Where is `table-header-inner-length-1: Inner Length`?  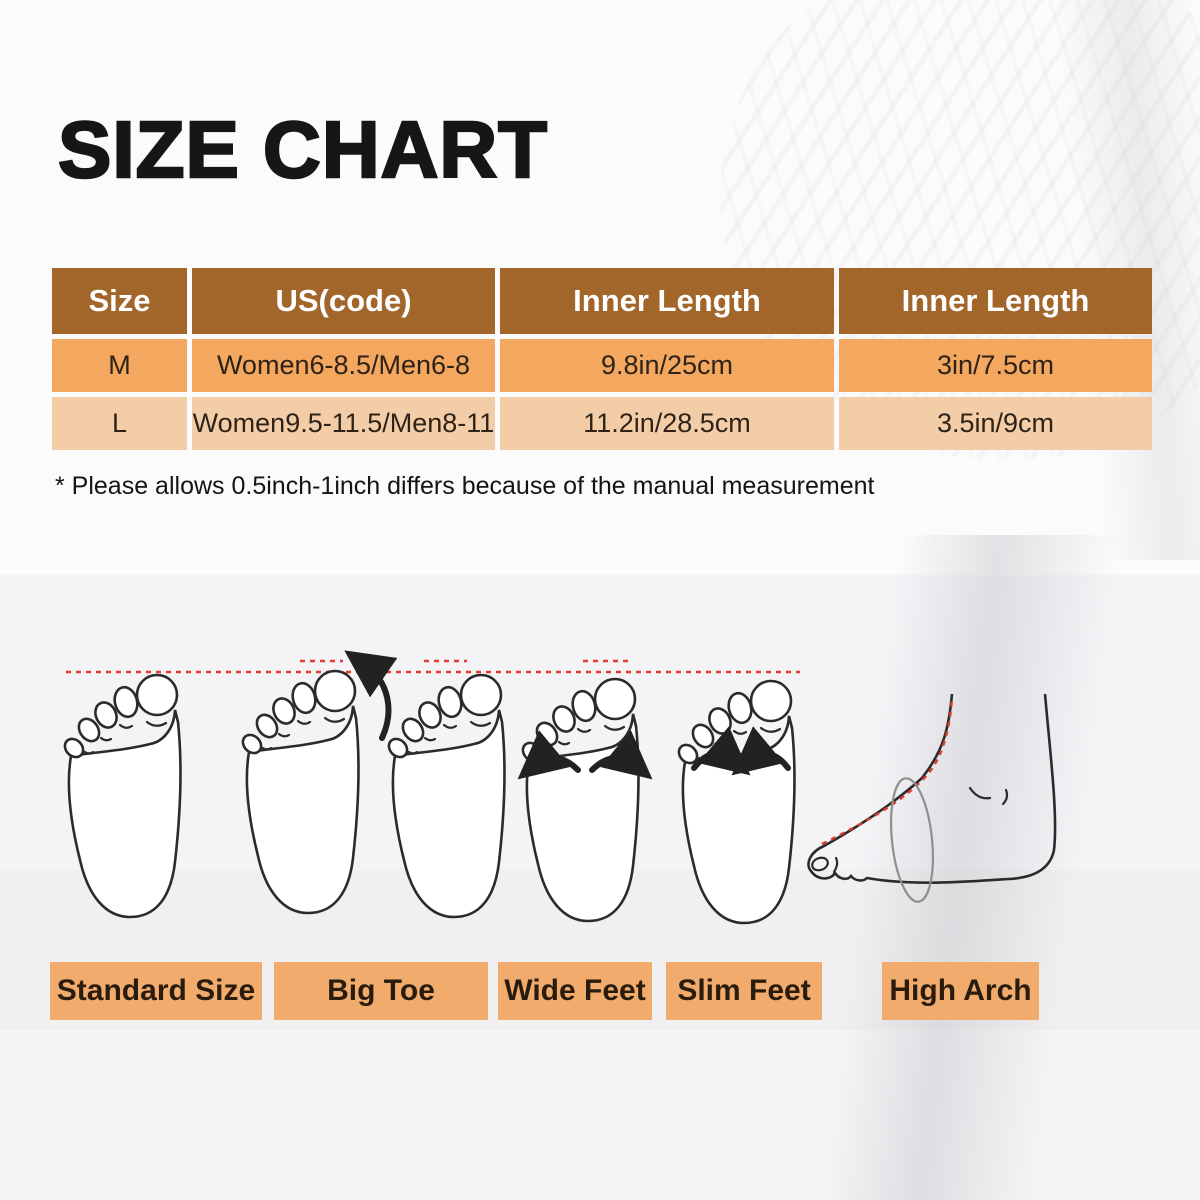 table-header-inner-length-1: Inner Length is located at coordinates (667, 301).